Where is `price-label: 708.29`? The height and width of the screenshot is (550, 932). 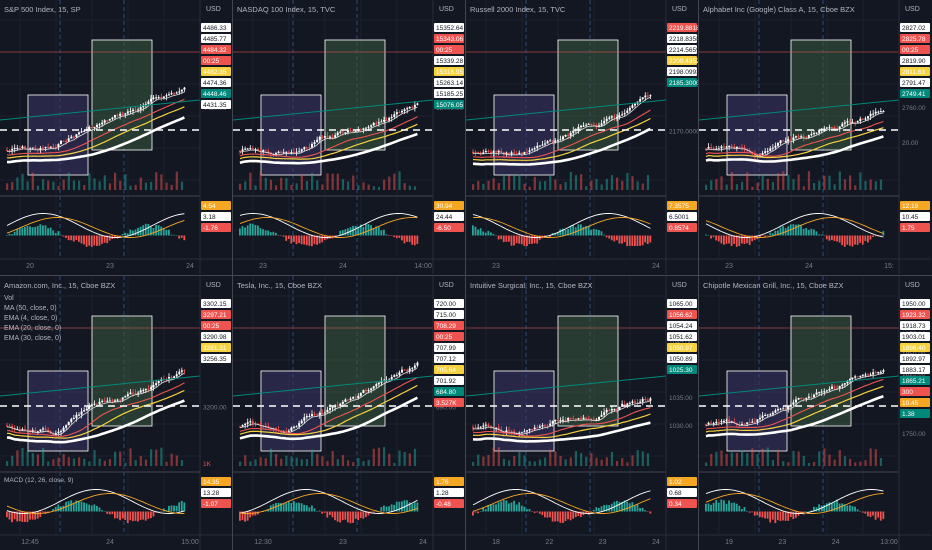
price-label: 708.29 is located at coordinates (446, 326).